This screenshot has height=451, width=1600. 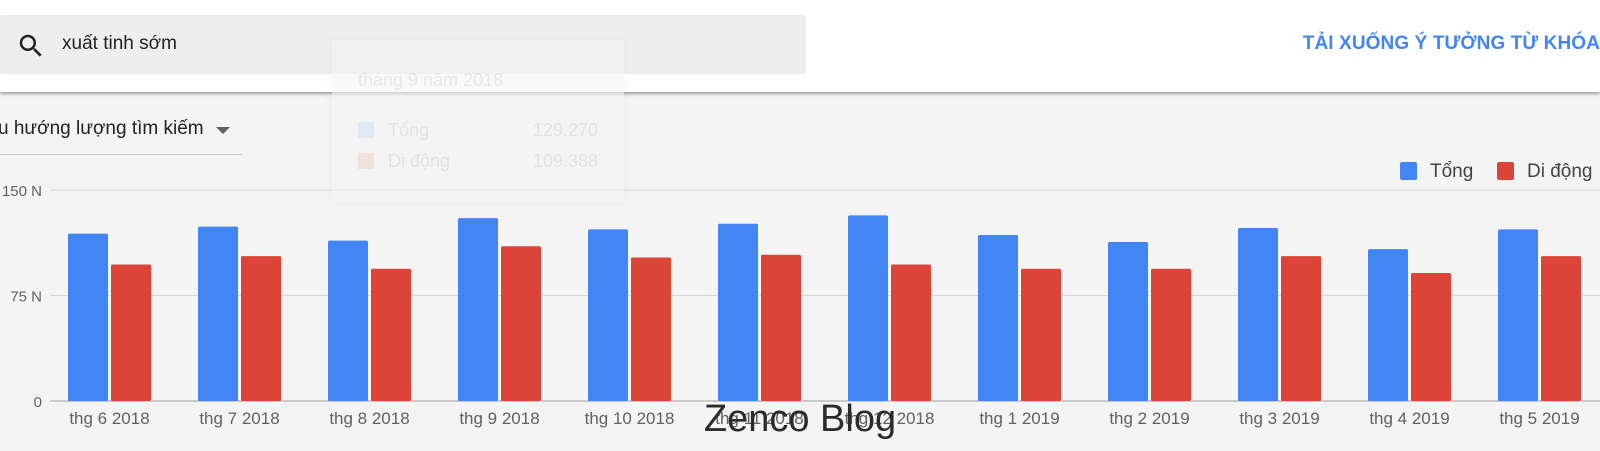 I want to click on x-tick-label: thg 9 2018, so click(x=499, y=418).